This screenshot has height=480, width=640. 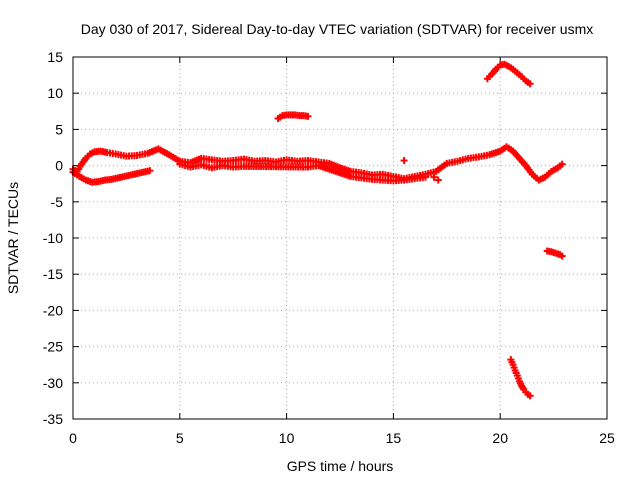 I want to click on x-tick-label: 25, so click(x=607, y=438).